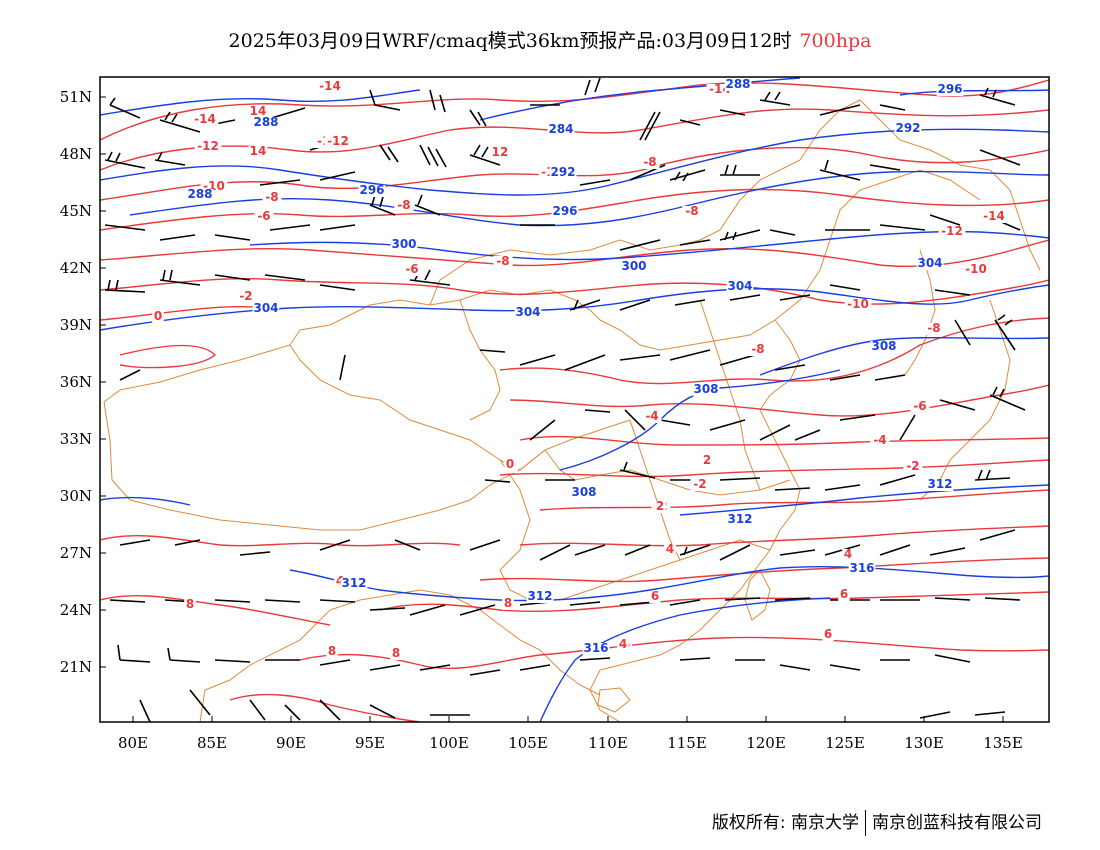  What do you see at coordinates (739, 286) in the screenshot?
I see `height-label: 304` at bounding box center [739, 286].